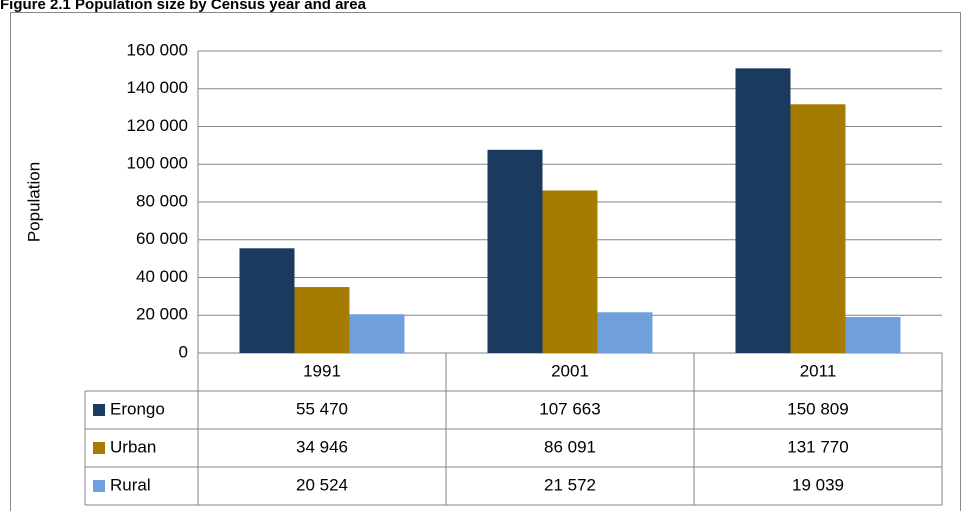 This screenshot has height=511, width=963. Describe the element at coordinates (817, 408) in the screenshot. I see `data-label: 150 809` at that location.